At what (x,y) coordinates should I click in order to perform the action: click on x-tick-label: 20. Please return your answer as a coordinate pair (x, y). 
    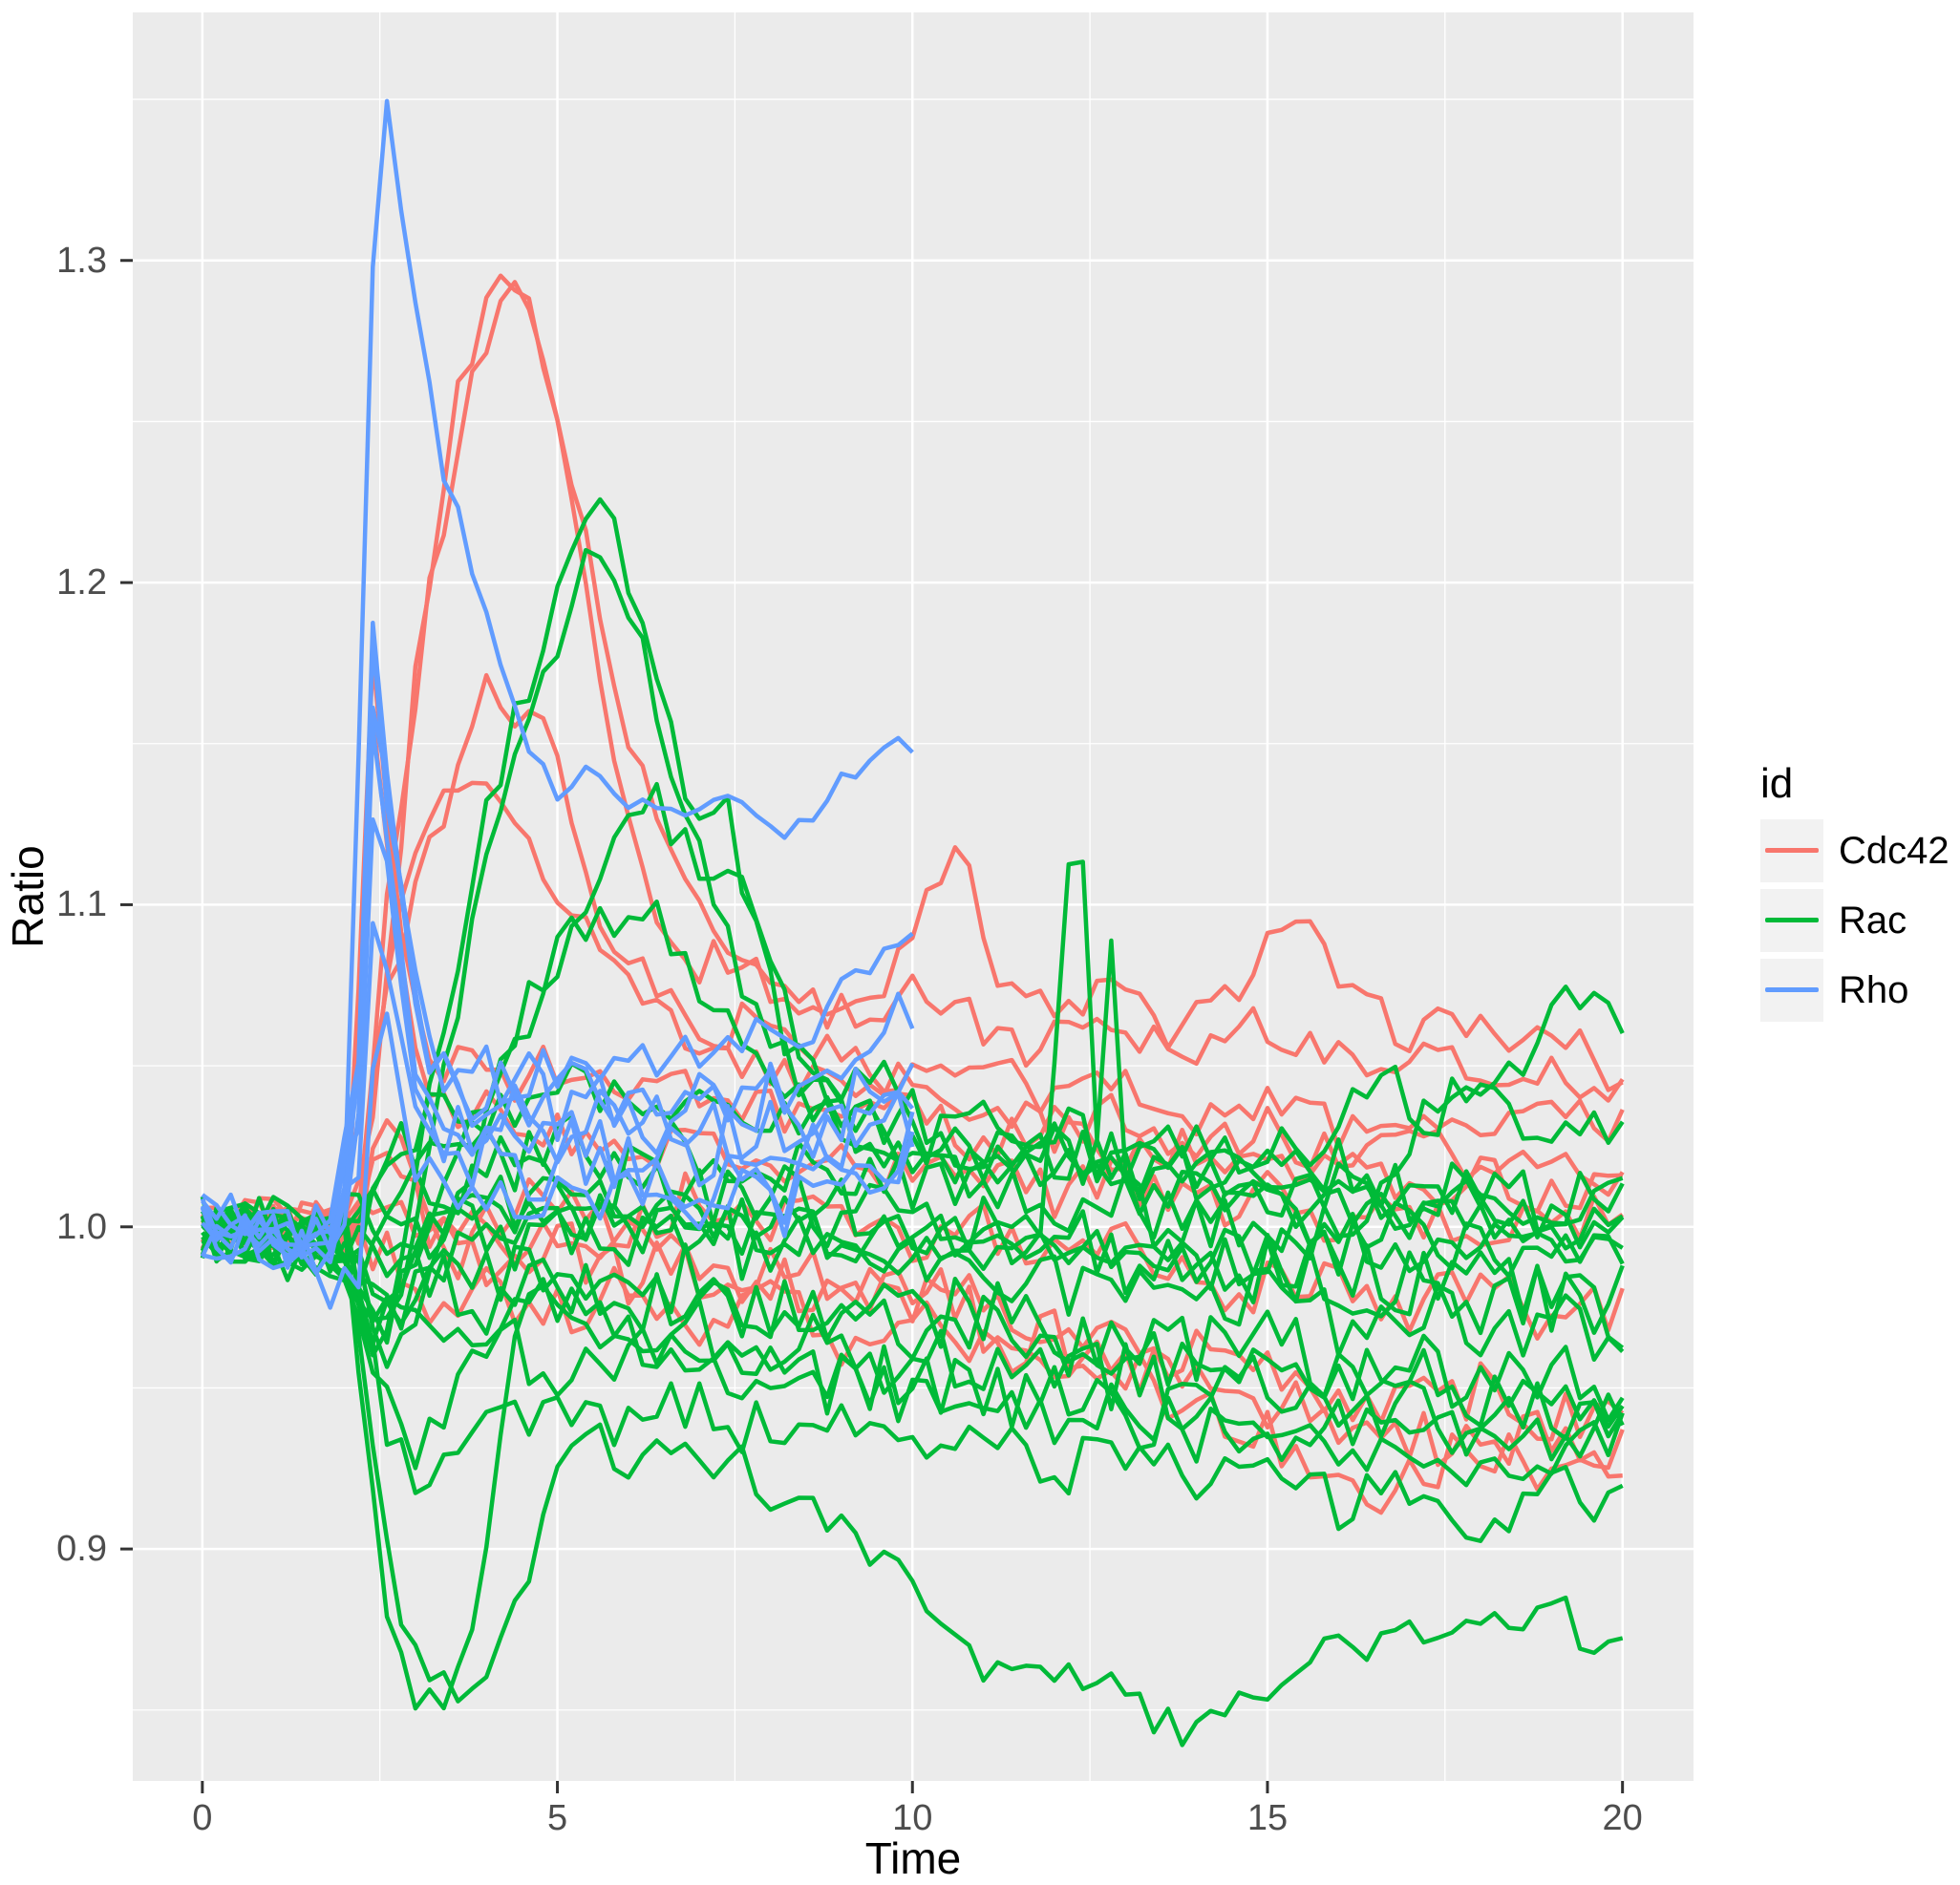
    Looking at the image, I should click on (1622, 1818).